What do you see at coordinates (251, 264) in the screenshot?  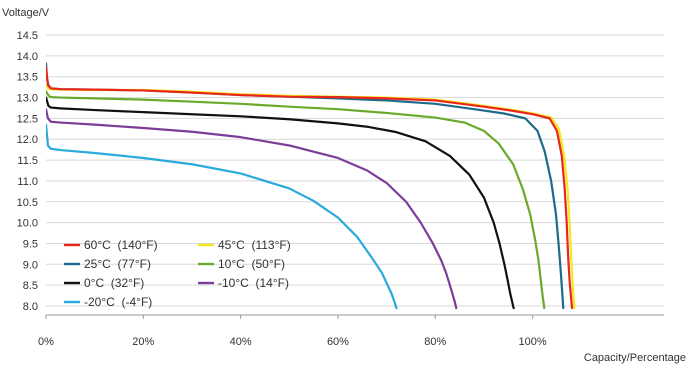 I see `legend-label: 10°C (50°F)` at bounding box center [251, 264].